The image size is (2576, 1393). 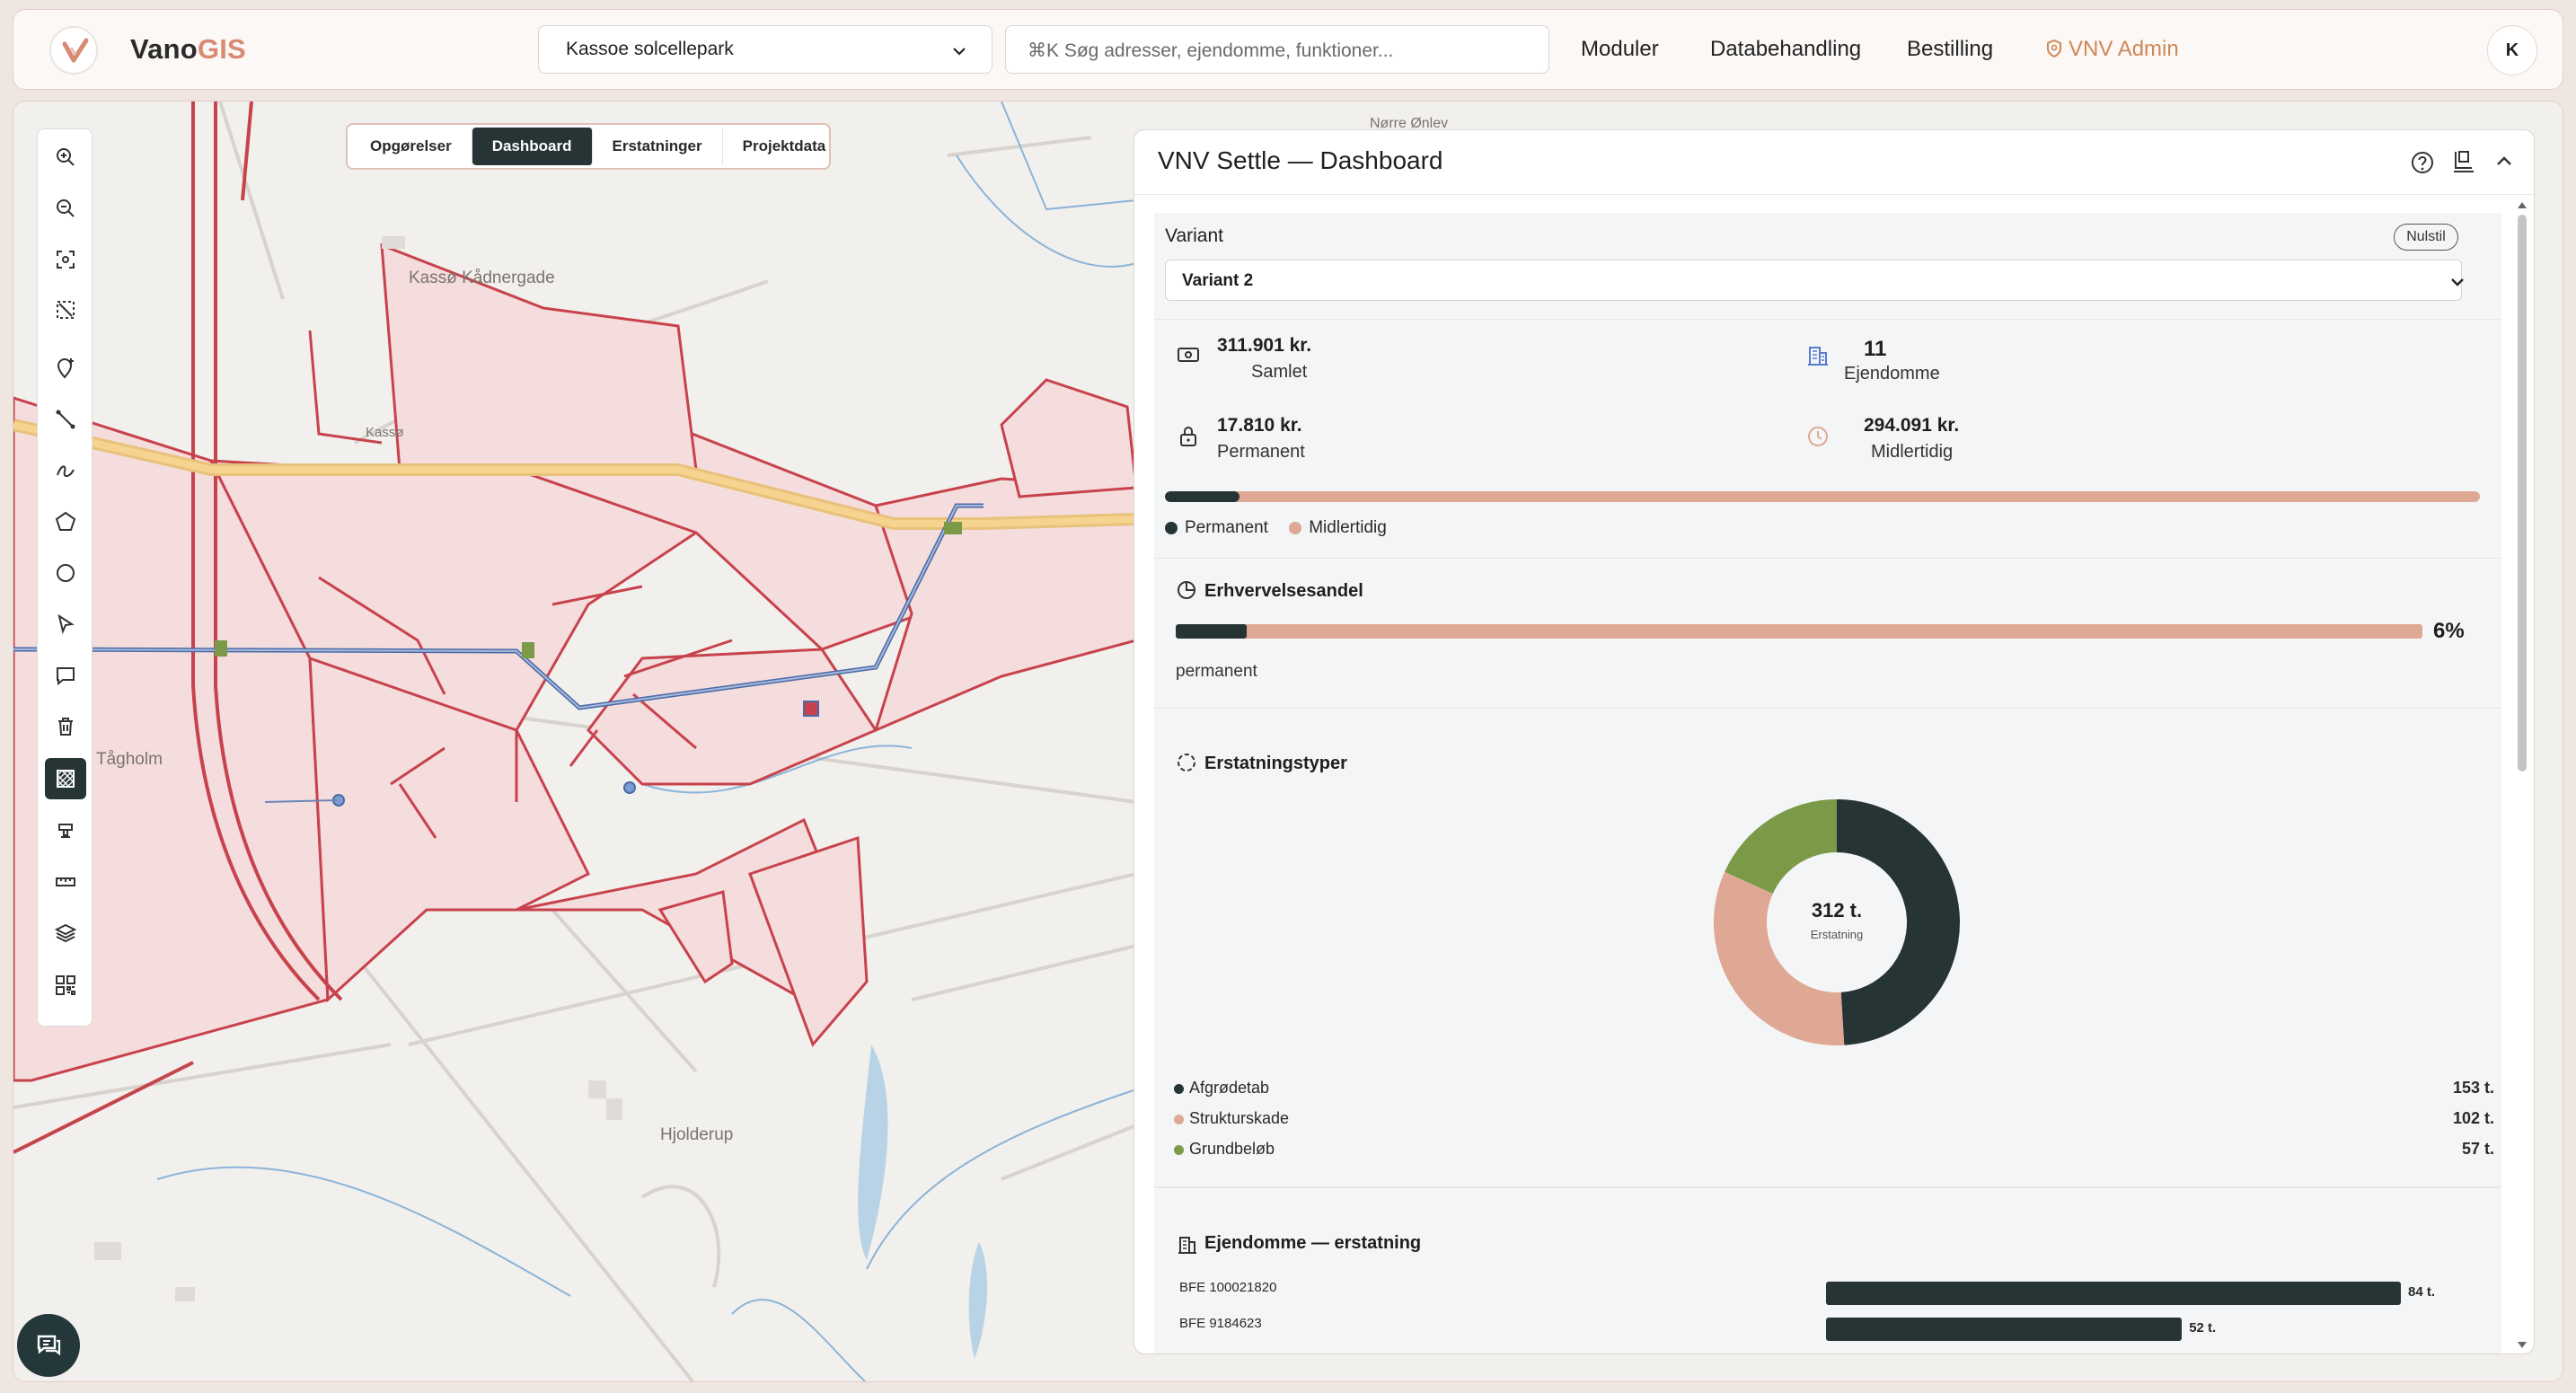 What do you see at coordinates (1212, 631) in the screenshot?
I see `acquisition-bar-fill` at bounding box center [1212, 631].